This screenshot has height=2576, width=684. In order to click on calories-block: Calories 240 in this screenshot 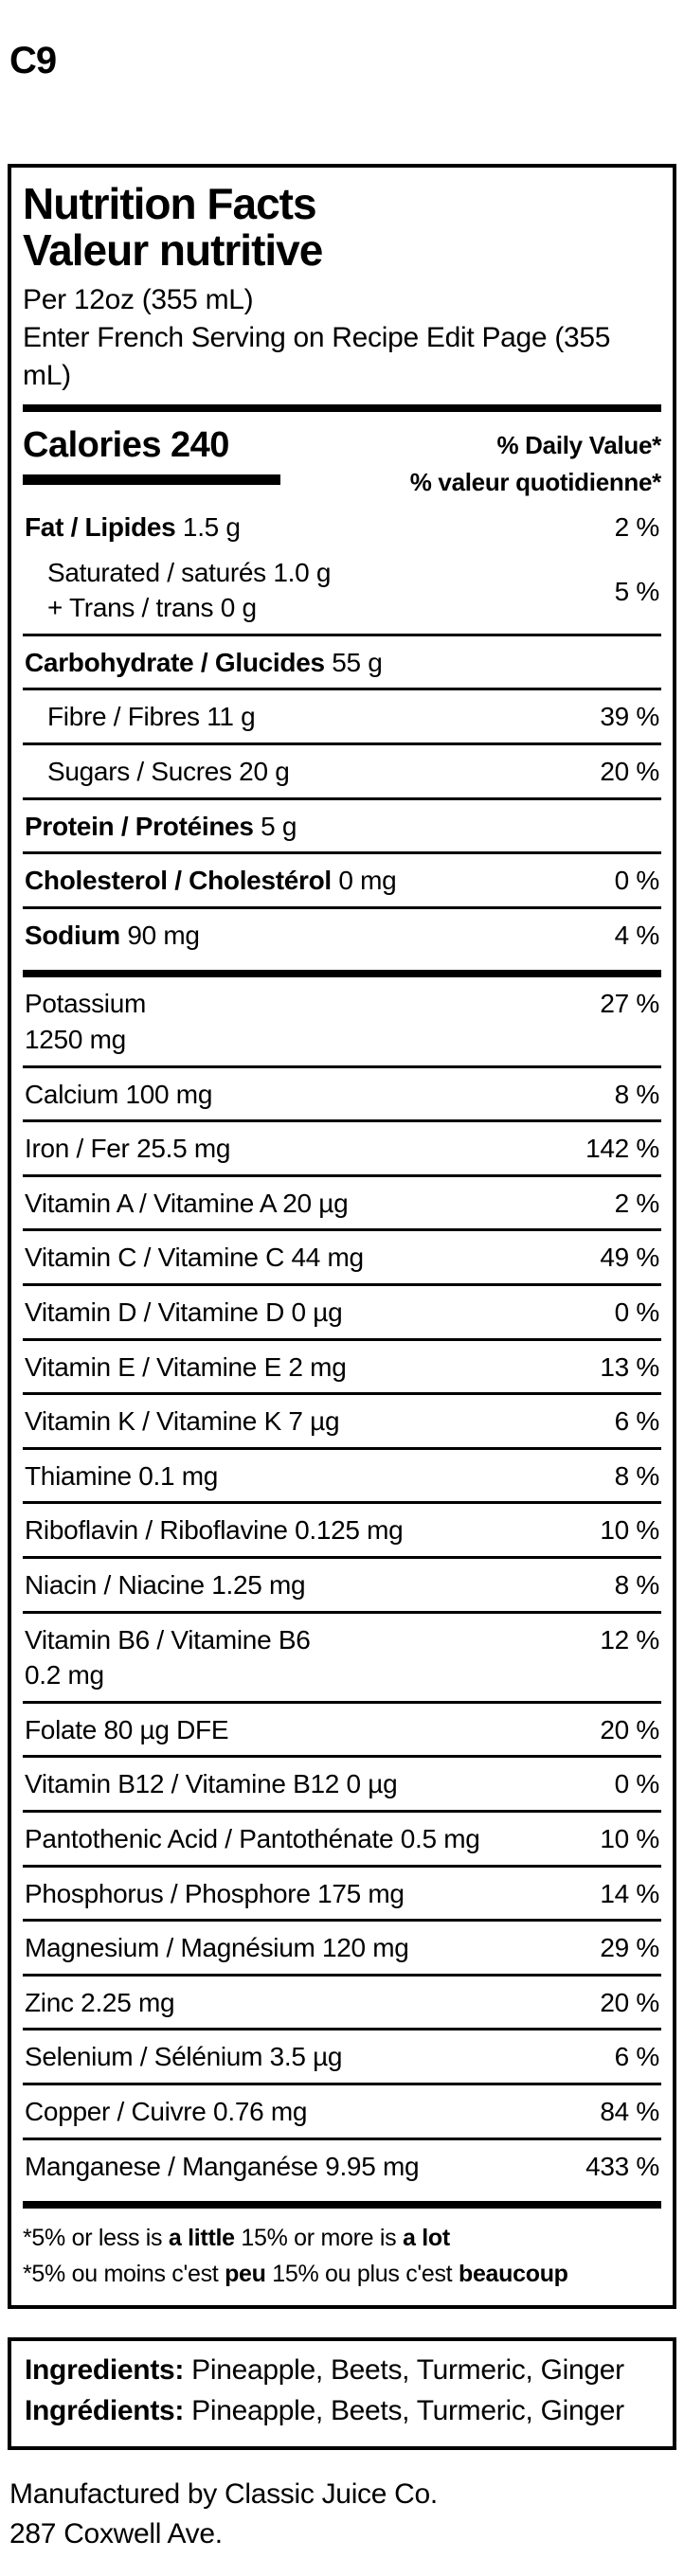, I will do `click(151, 455)`.